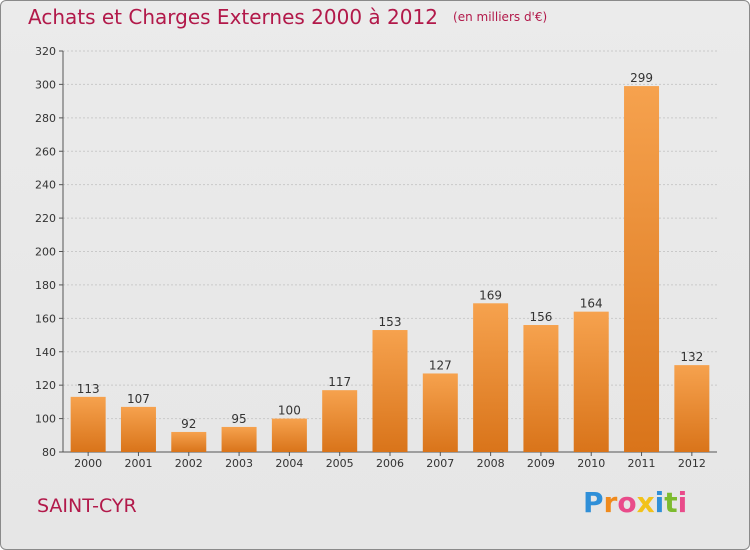 The width and height of the screenshot is (750, 550). What do you see at coordinates (45, 252) in the screenshot?
I see `y-tick-label: 200` at bounding box center [45, 252].